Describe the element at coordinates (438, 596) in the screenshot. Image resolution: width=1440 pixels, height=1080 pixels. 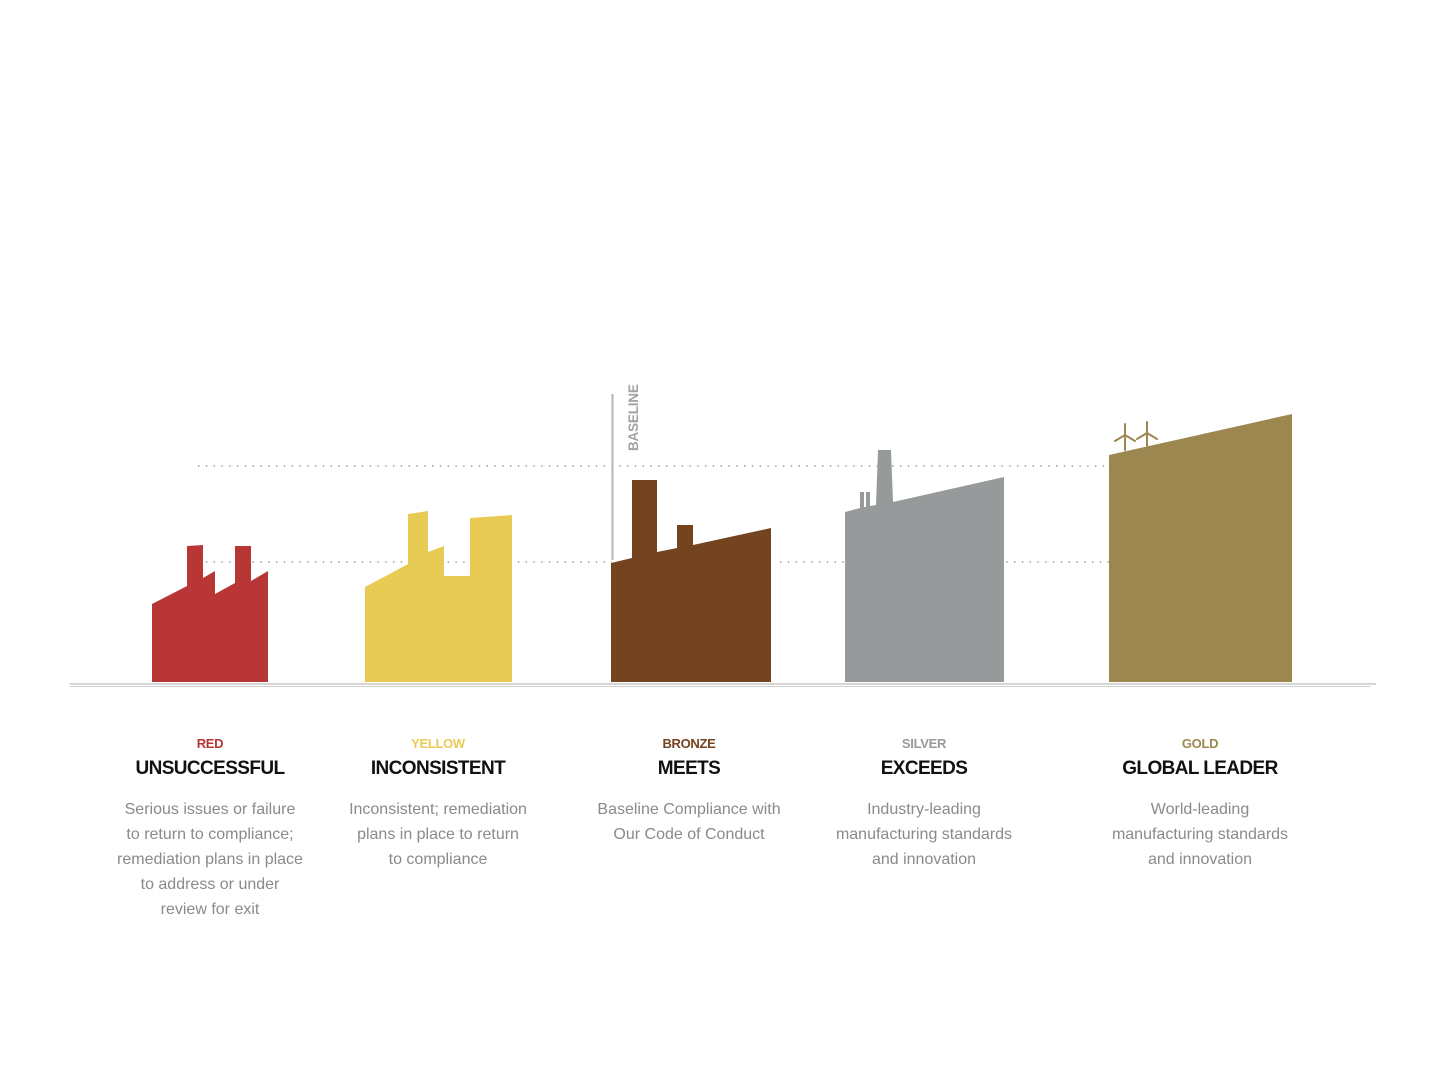
I see `yellow-factory-icon` at that location.